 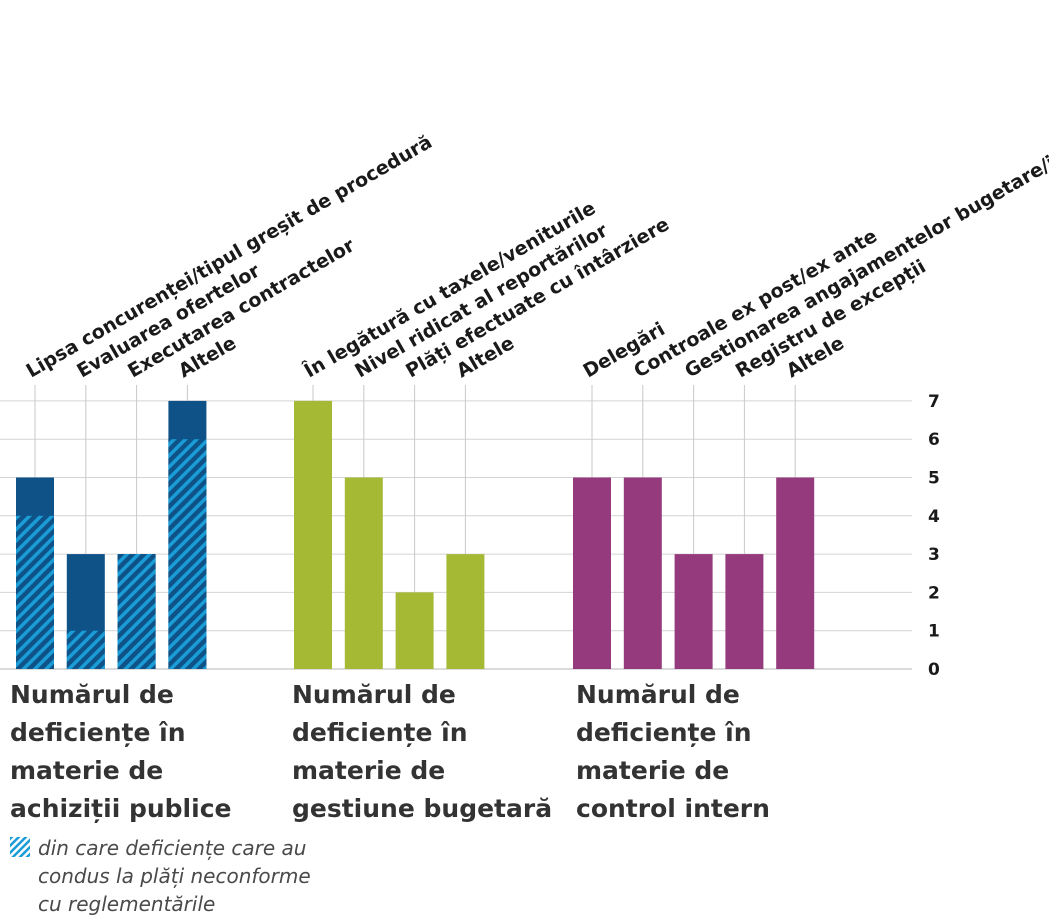 I want to click on legend-text-line: din care deficiențe care au, so click(x=172, y=848).